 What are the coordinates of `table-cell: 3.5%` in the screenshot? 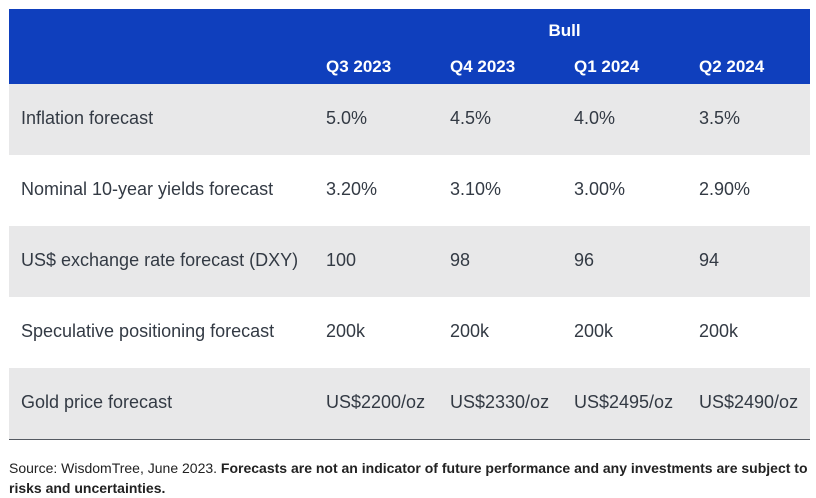 It's located at (720, 118).